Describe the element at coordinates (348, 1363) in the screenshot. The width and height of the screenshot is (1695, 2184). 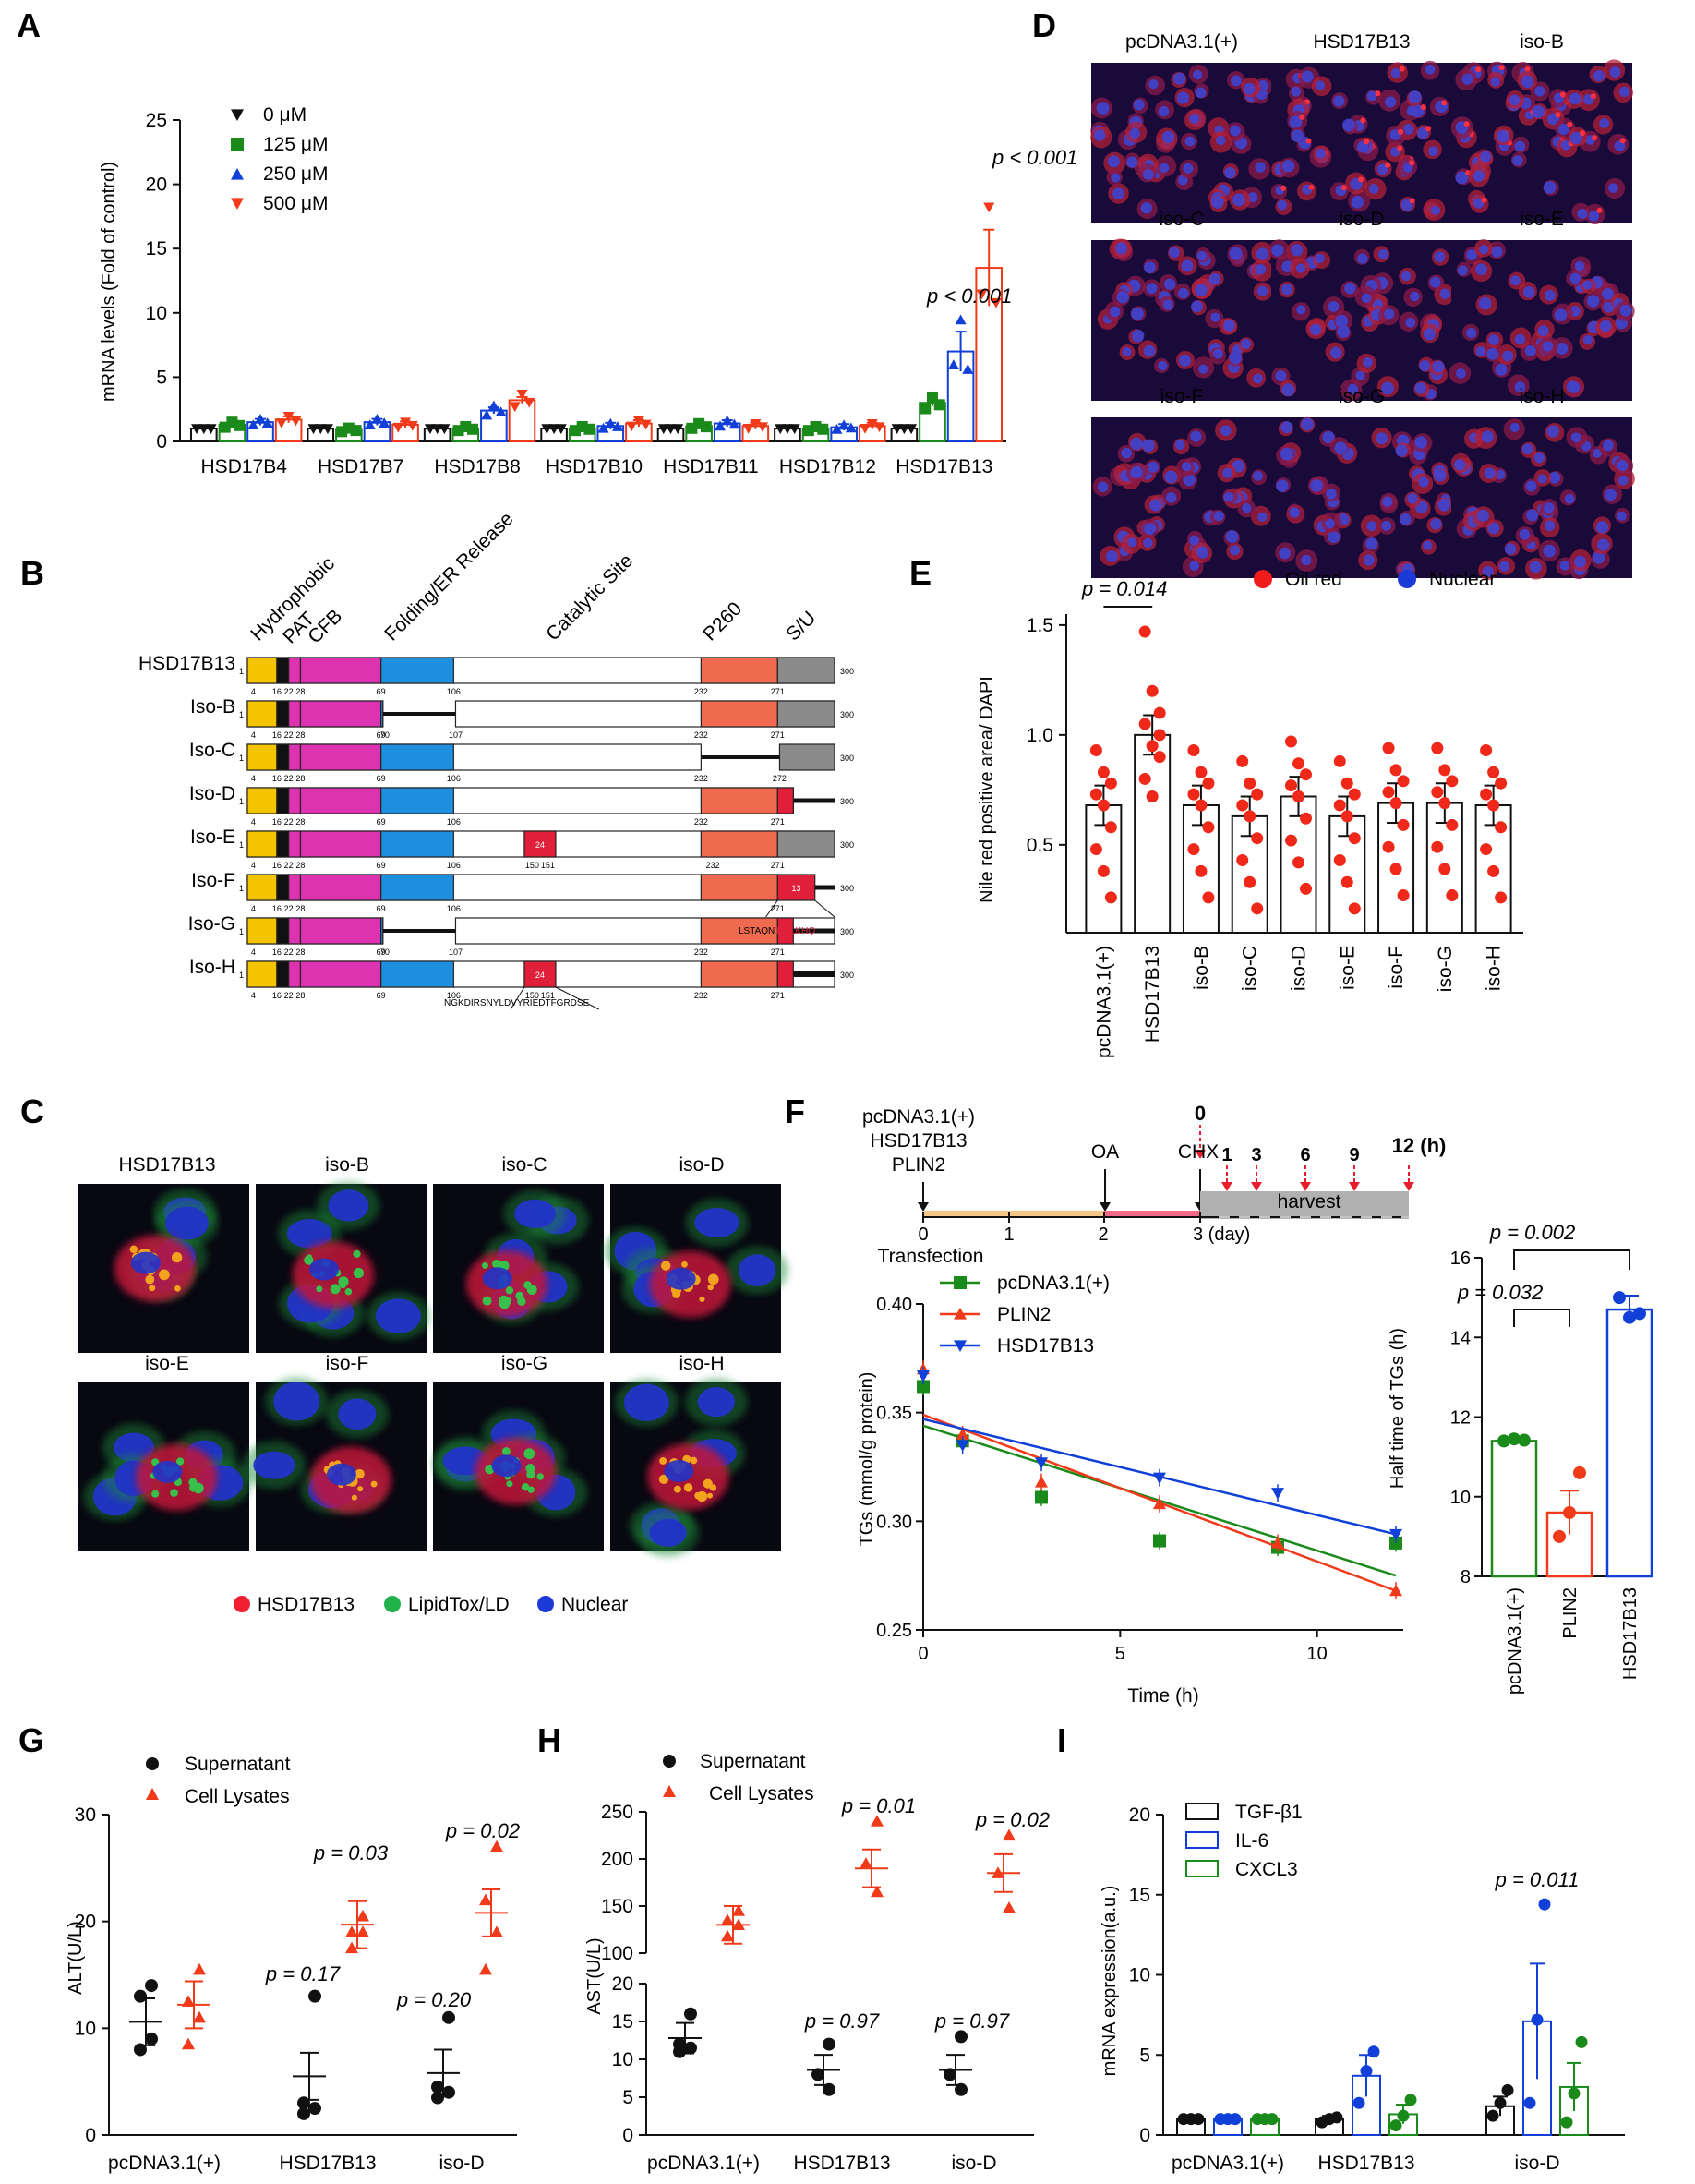
I see `c-label-iso-f: iso-F` at that location.